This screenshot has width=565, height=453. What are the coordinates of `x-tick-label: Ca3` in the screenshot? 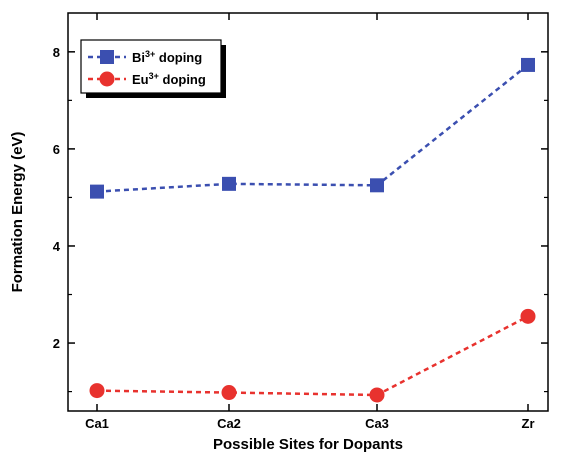 It's located at (377, 423).